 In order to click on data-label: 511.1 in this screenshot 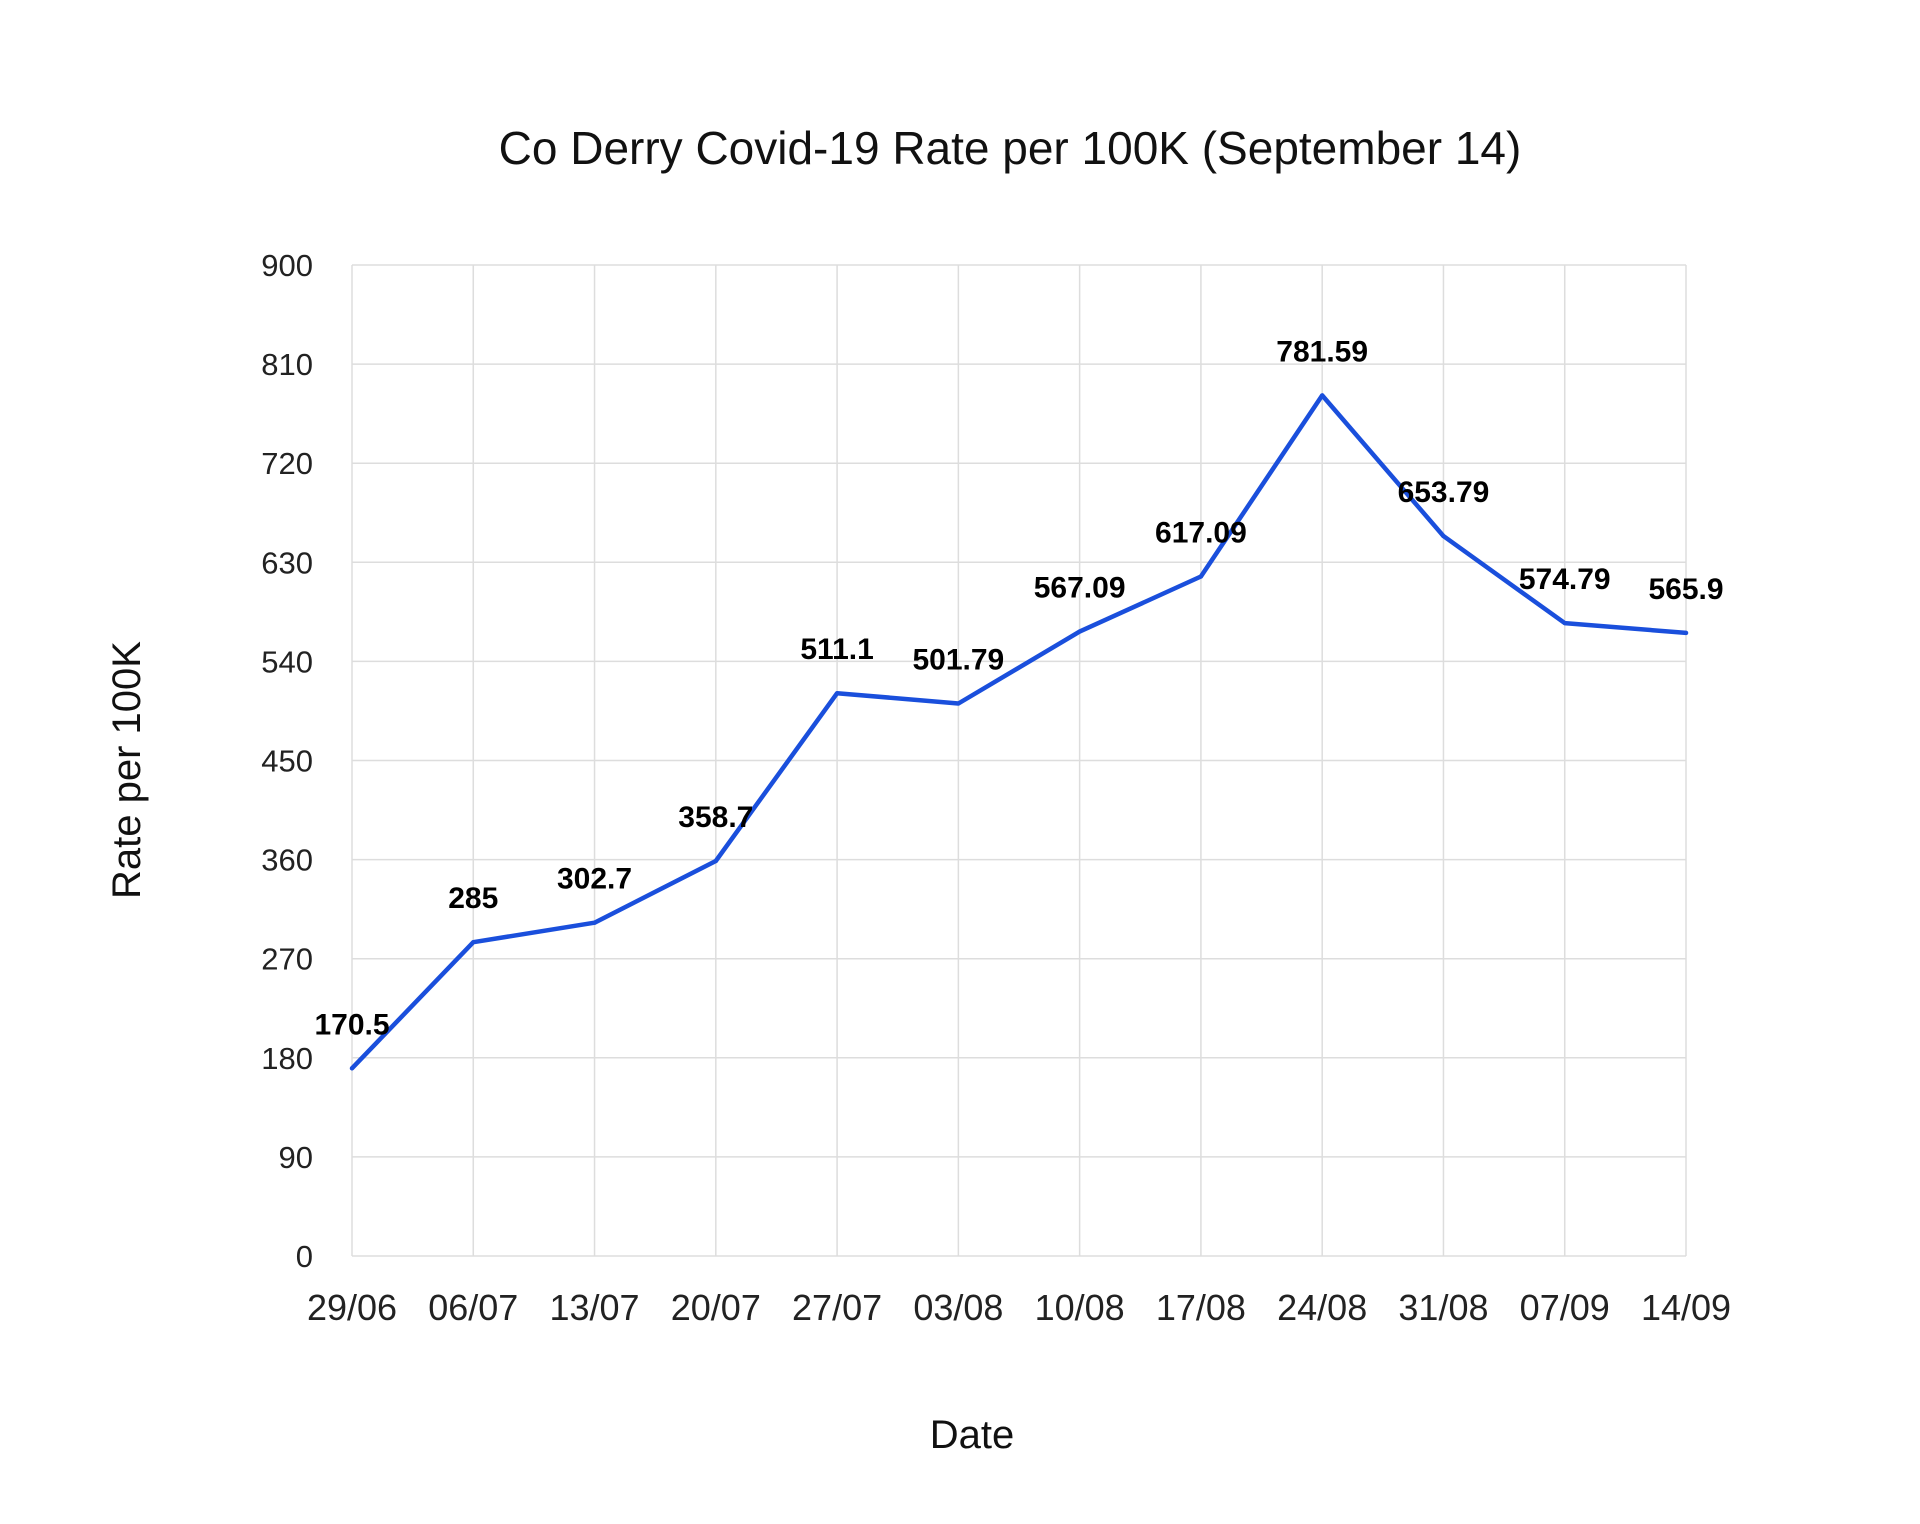, I will do `click(836, 649)`.